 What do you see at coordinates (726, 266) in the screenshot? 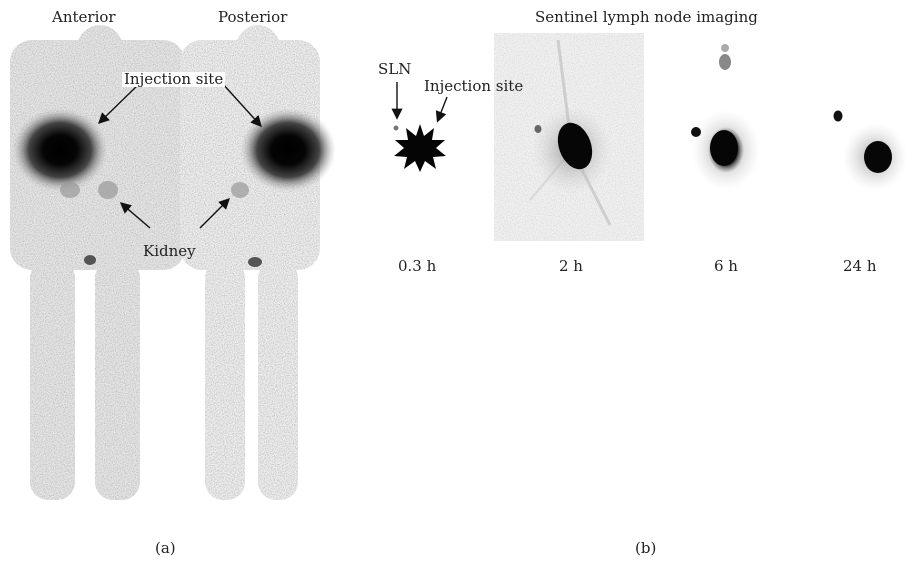
I see `timepoint-6h: 6 h` at bounding box center [726, 266].